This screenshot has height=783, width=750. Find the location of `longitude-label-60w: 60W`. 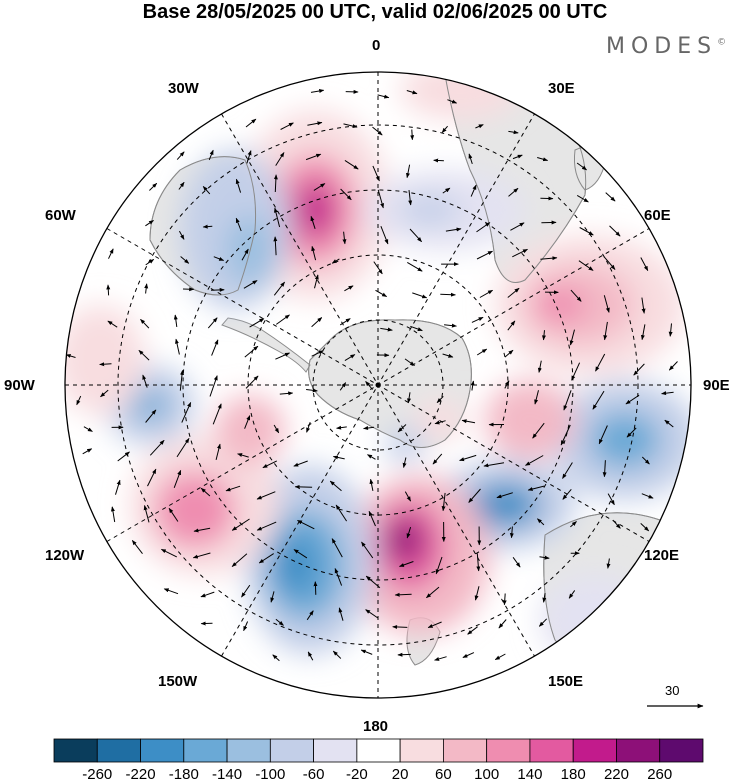

longitude-label-60w: 60W is located at coordinates (60, 215).